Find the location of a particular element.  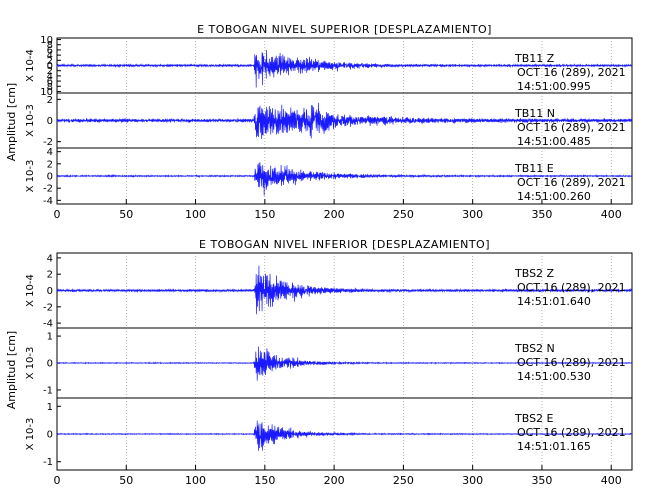

station-label: TBS2 Z is located at coordinates (534, 273).